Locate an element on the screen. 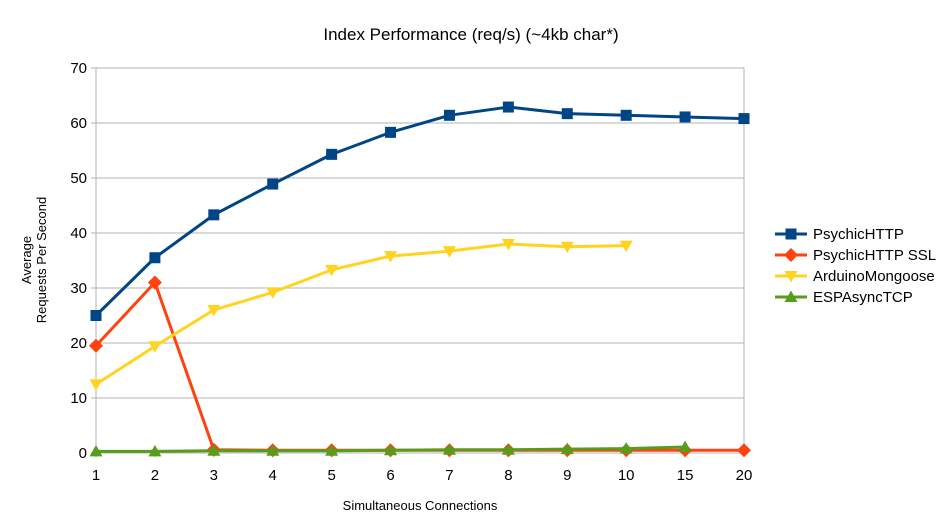 The image size is (943, 530). y-axis-title-line2: Requests Per Second is located at coordinates (41, 260).